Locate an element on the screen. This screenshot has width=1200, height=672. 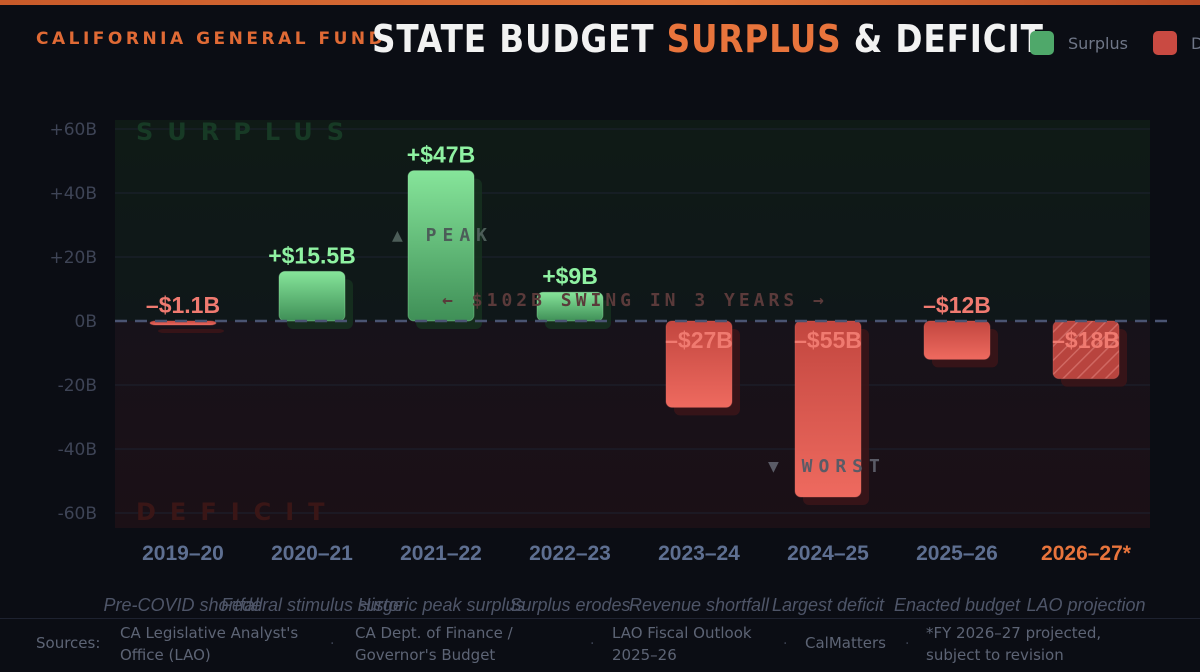
data-label: –$12B is located at coordinates (957, 305).